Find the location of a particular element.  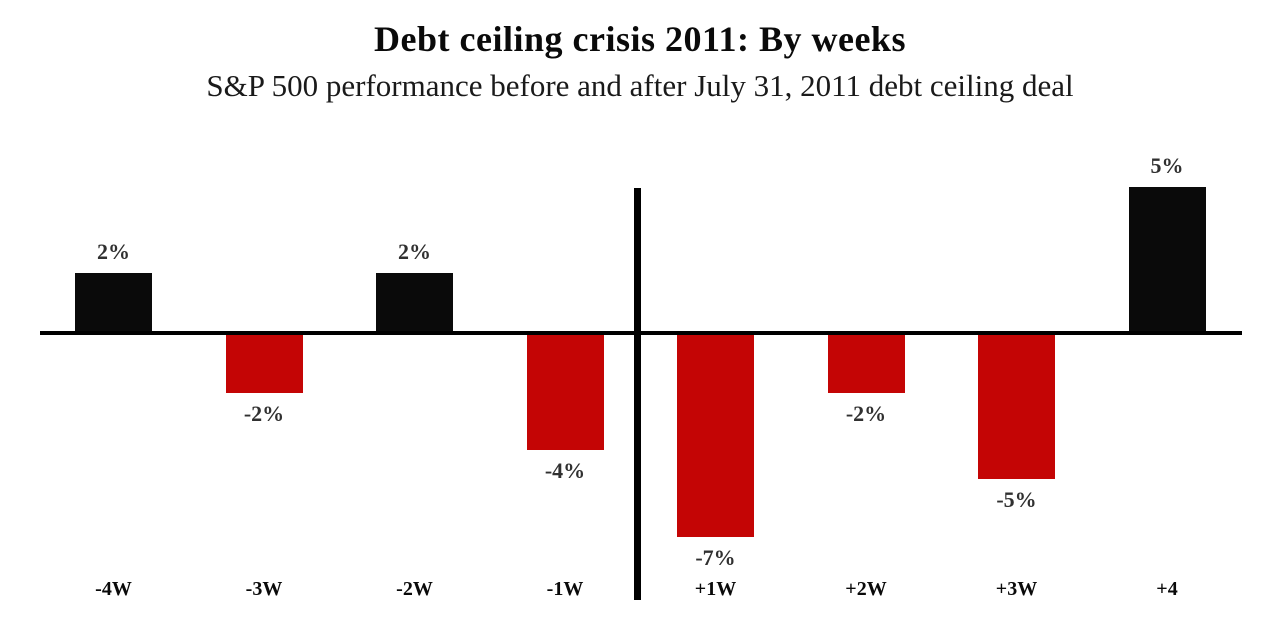

bar--3W is located at coordinates (264, 364).